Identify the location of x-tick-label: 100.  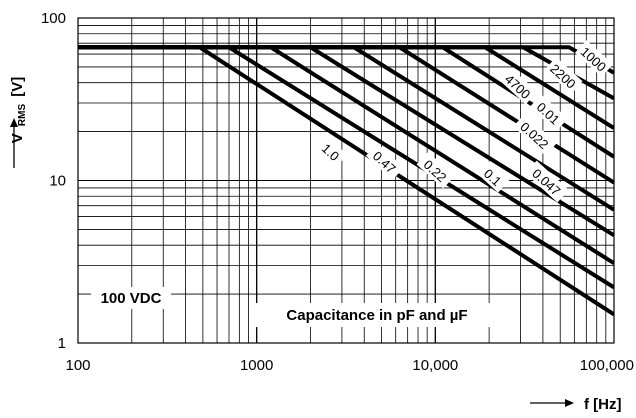
(77, 365).